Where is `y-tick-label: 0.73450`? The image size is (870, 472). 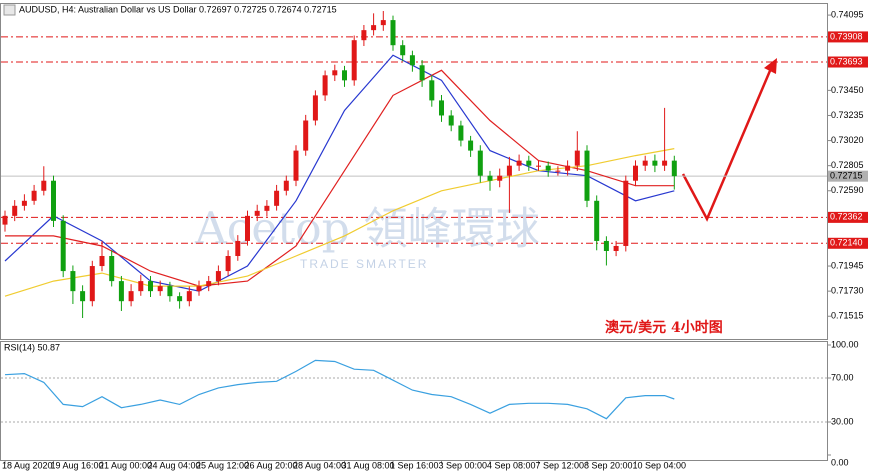 y-tick-label: 0.73450 is located at coordinates (847, 90).